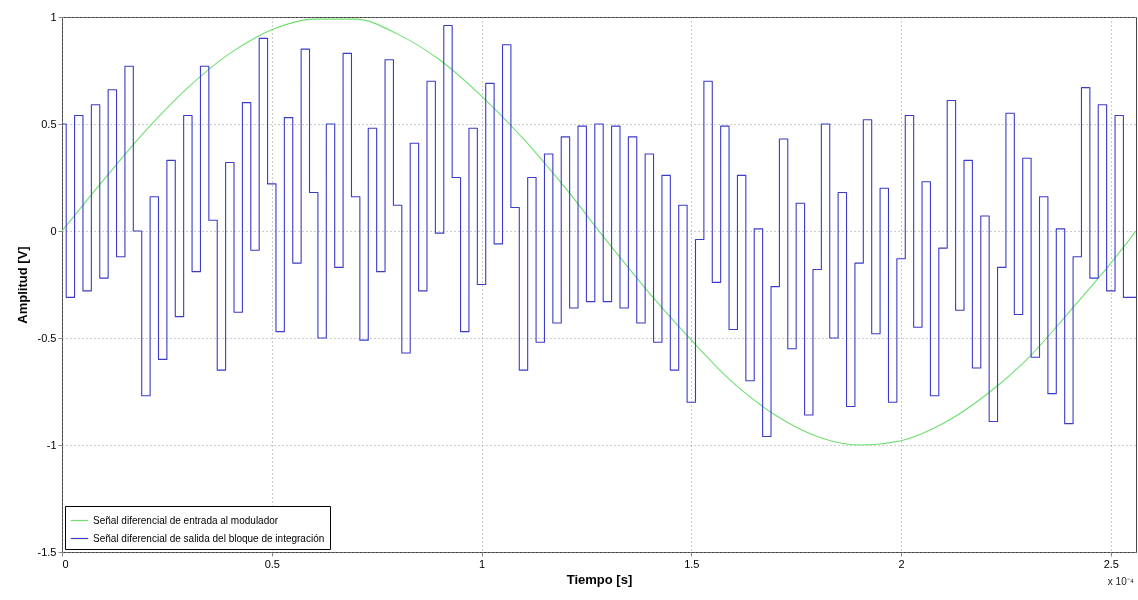  I want to click on legend-label: Señal diferencial de entrada al modulador, so click(186, 520).